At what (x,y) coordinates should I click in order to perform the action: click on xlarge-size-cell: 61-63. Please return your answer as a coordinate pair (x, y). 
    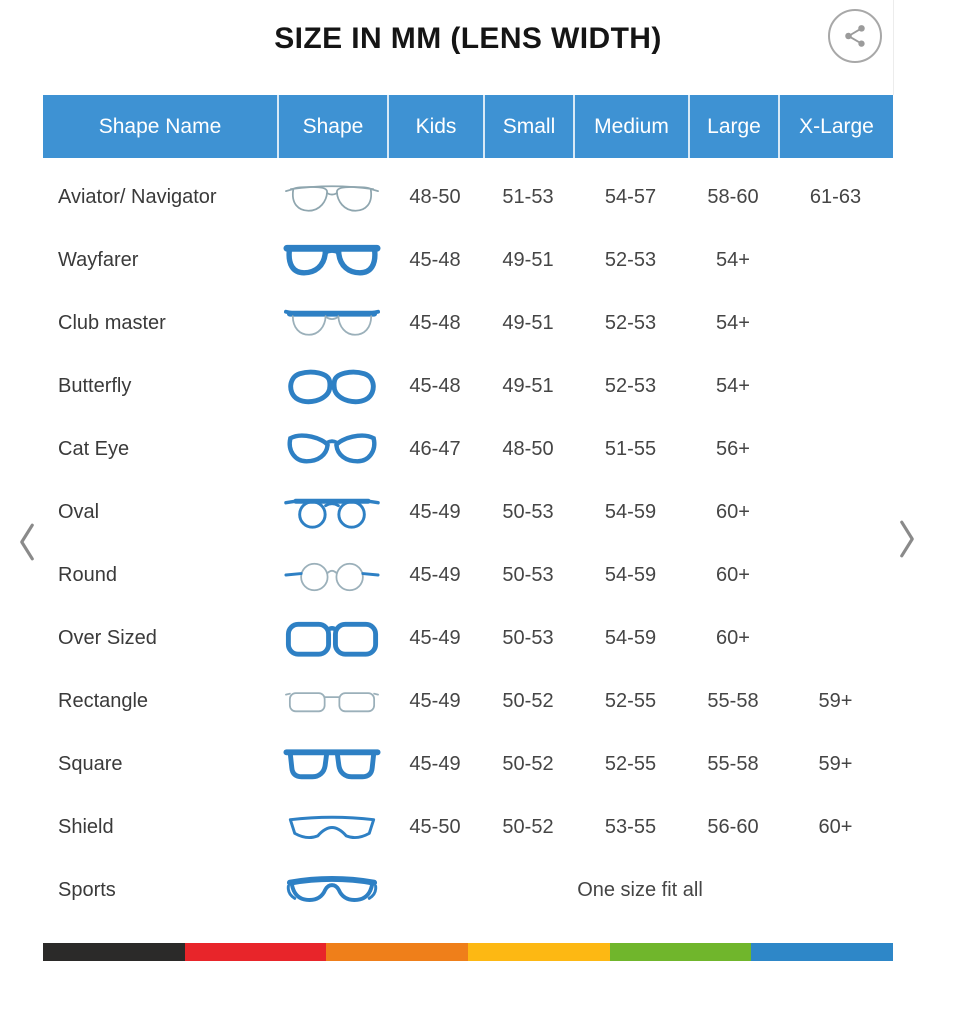
    Looking at the image, I should click on (835, 197).